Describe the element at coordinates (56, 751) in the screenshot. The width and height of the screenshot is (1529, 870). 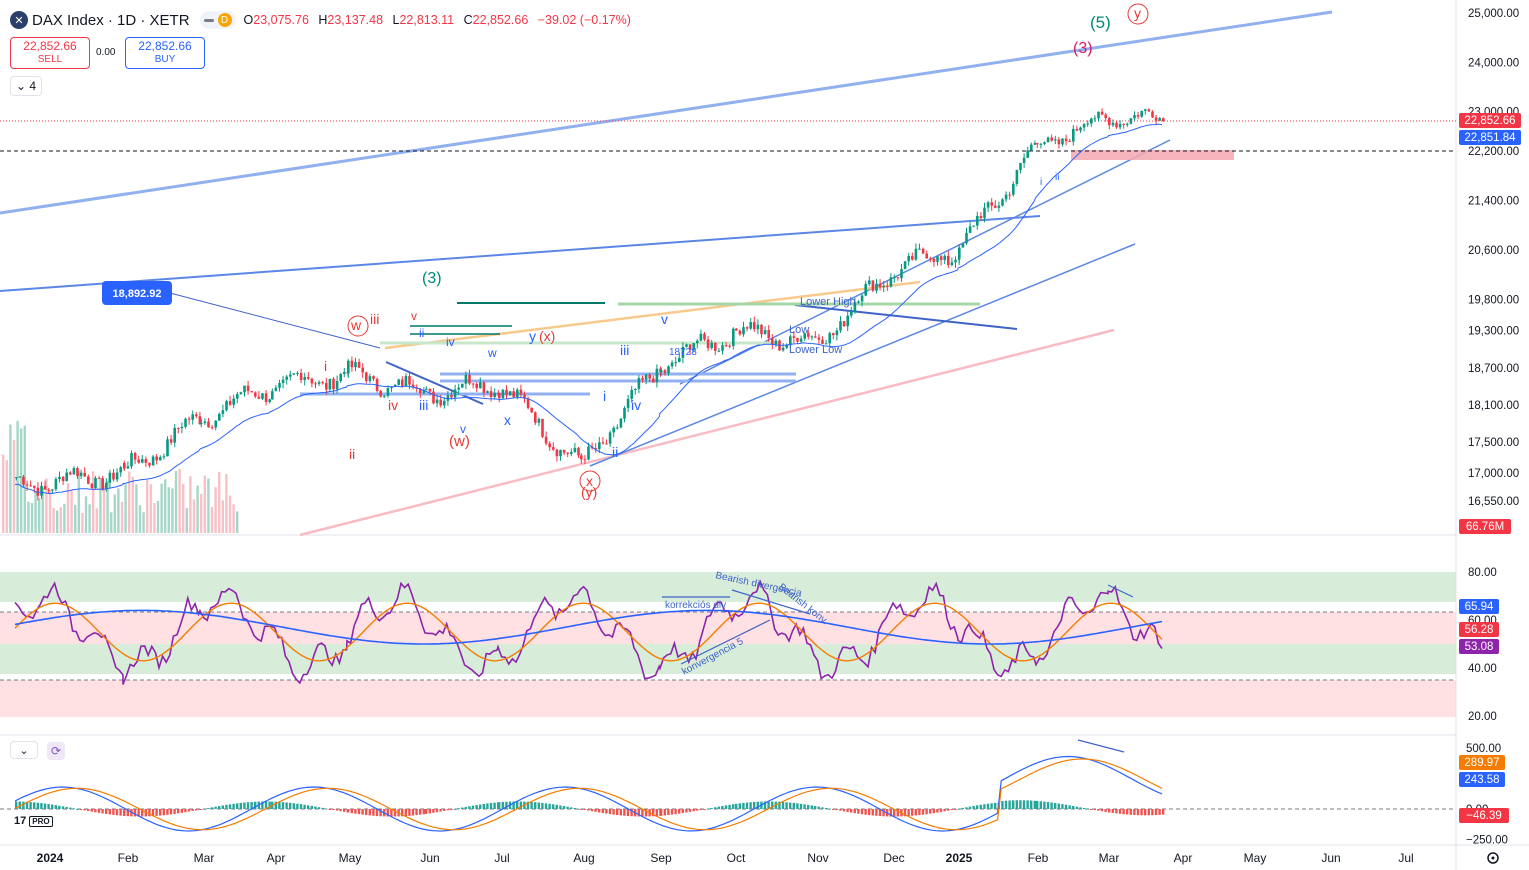
I see `sync-icon: ⟳` at that location.